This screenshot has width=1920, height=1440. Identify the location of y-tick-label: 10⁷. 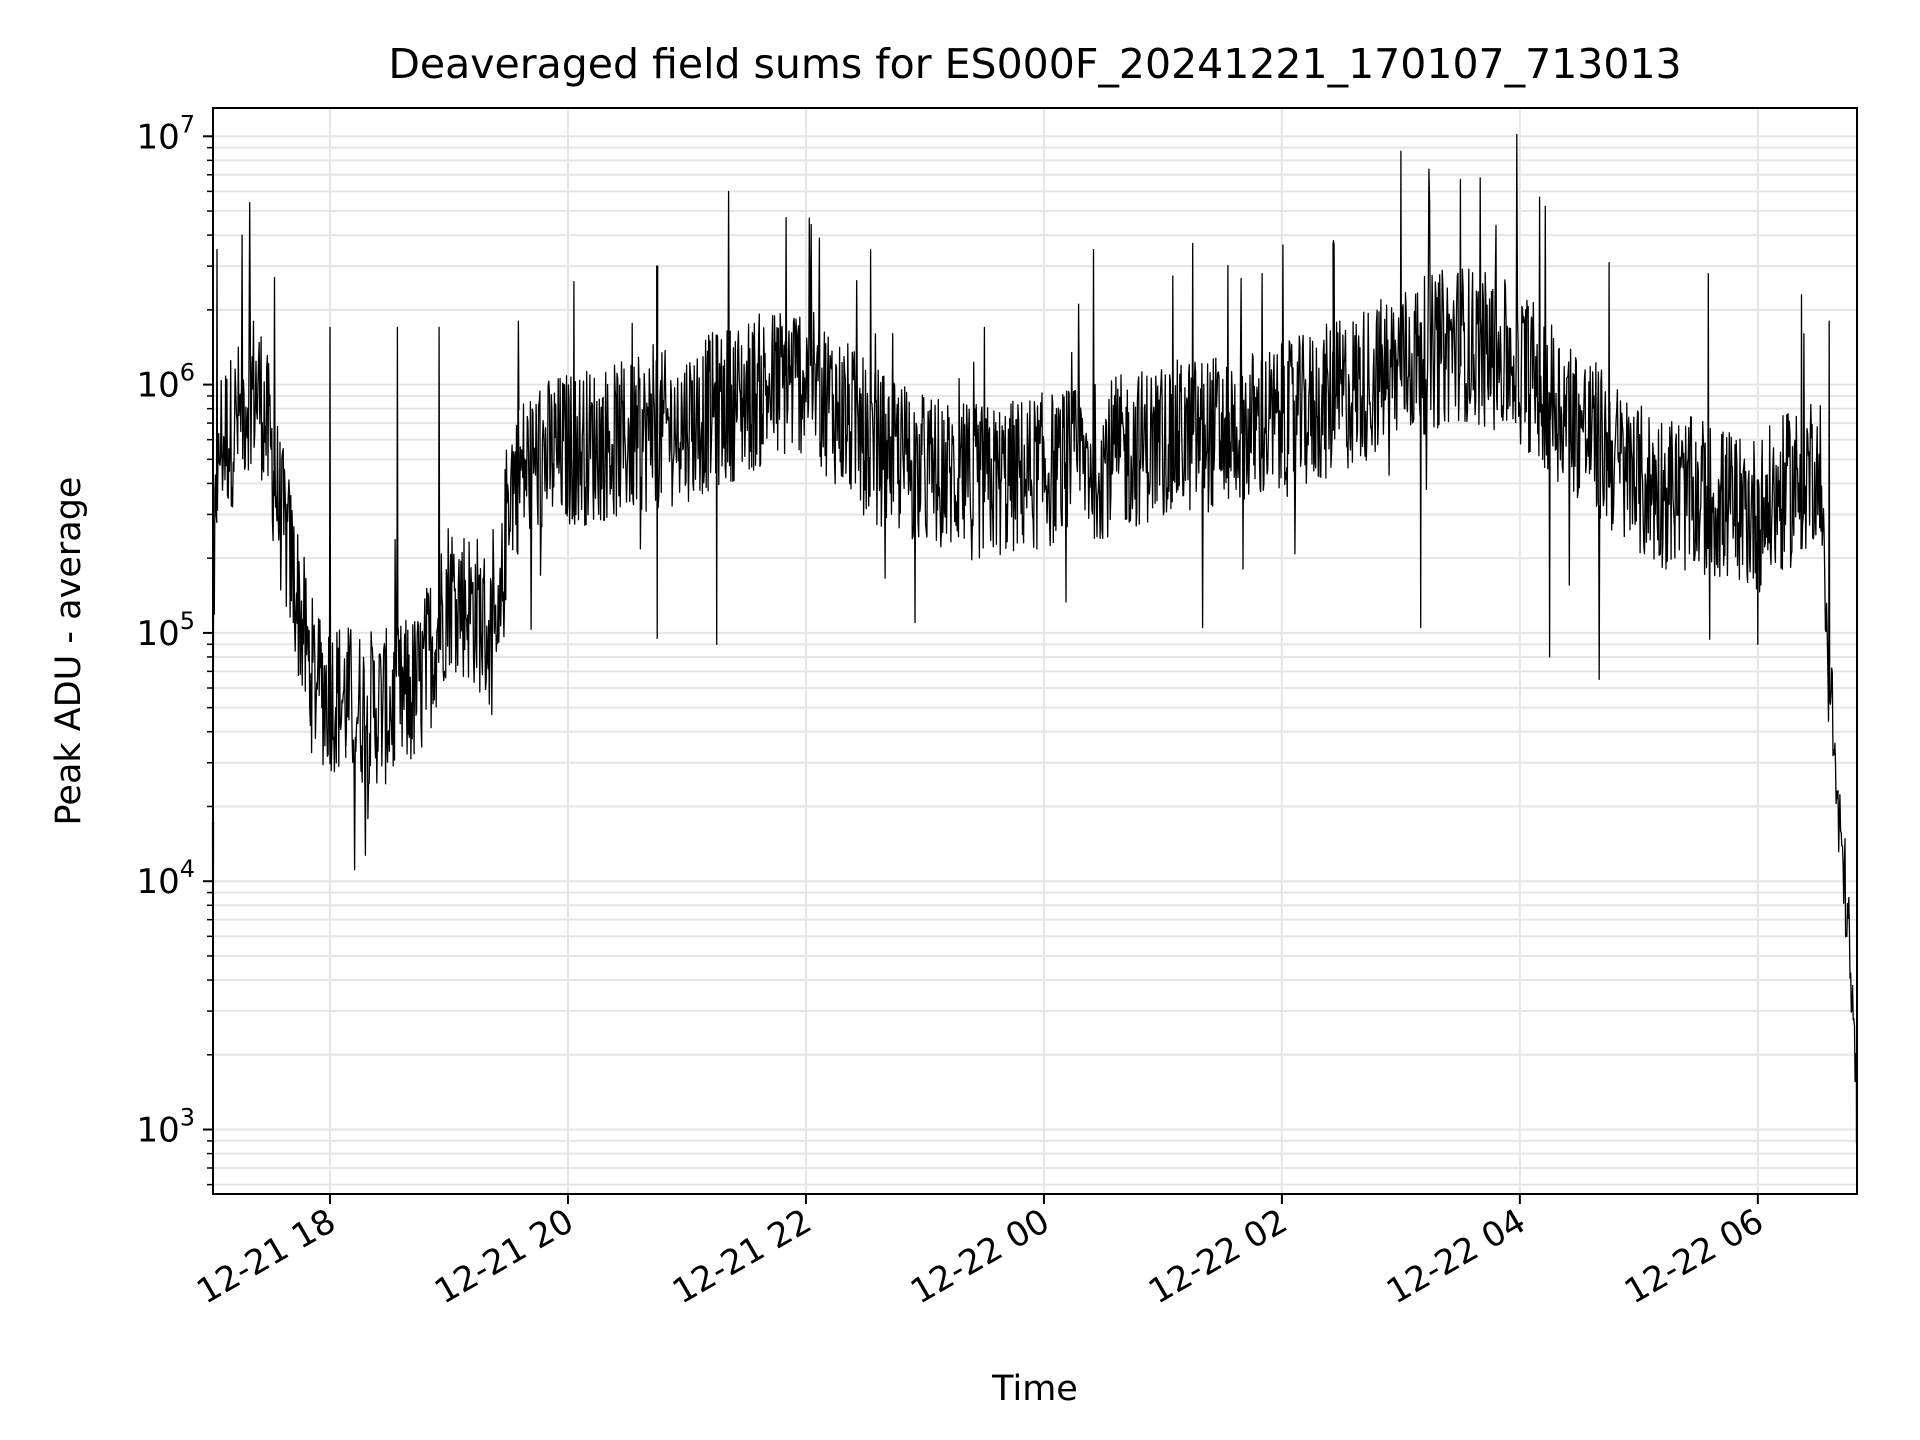
(165, 133).